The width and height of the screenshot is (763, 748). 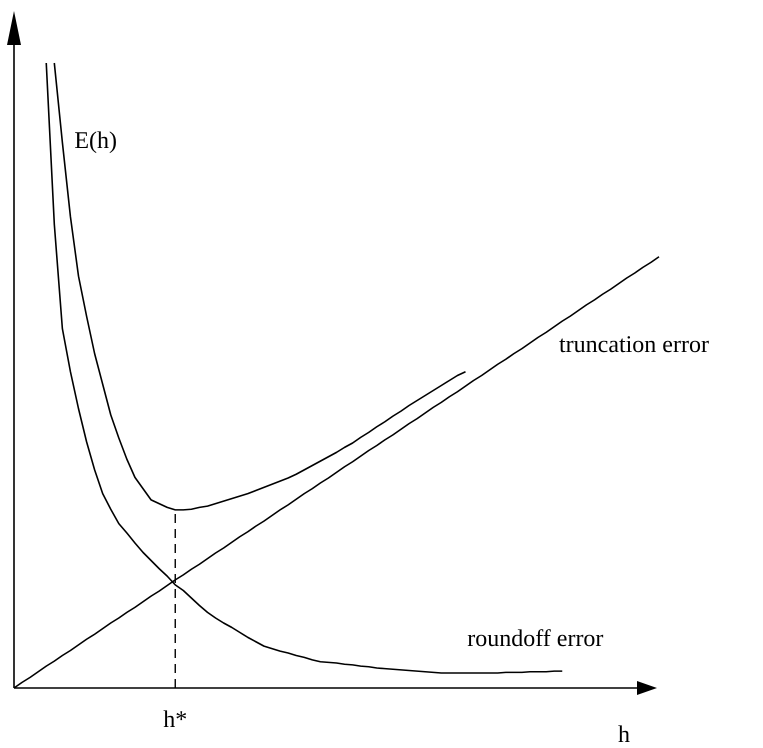 What do you see at coordinates (175, 720) in the screenshot?
I see `text: h*` at bounding box center [175, 720].